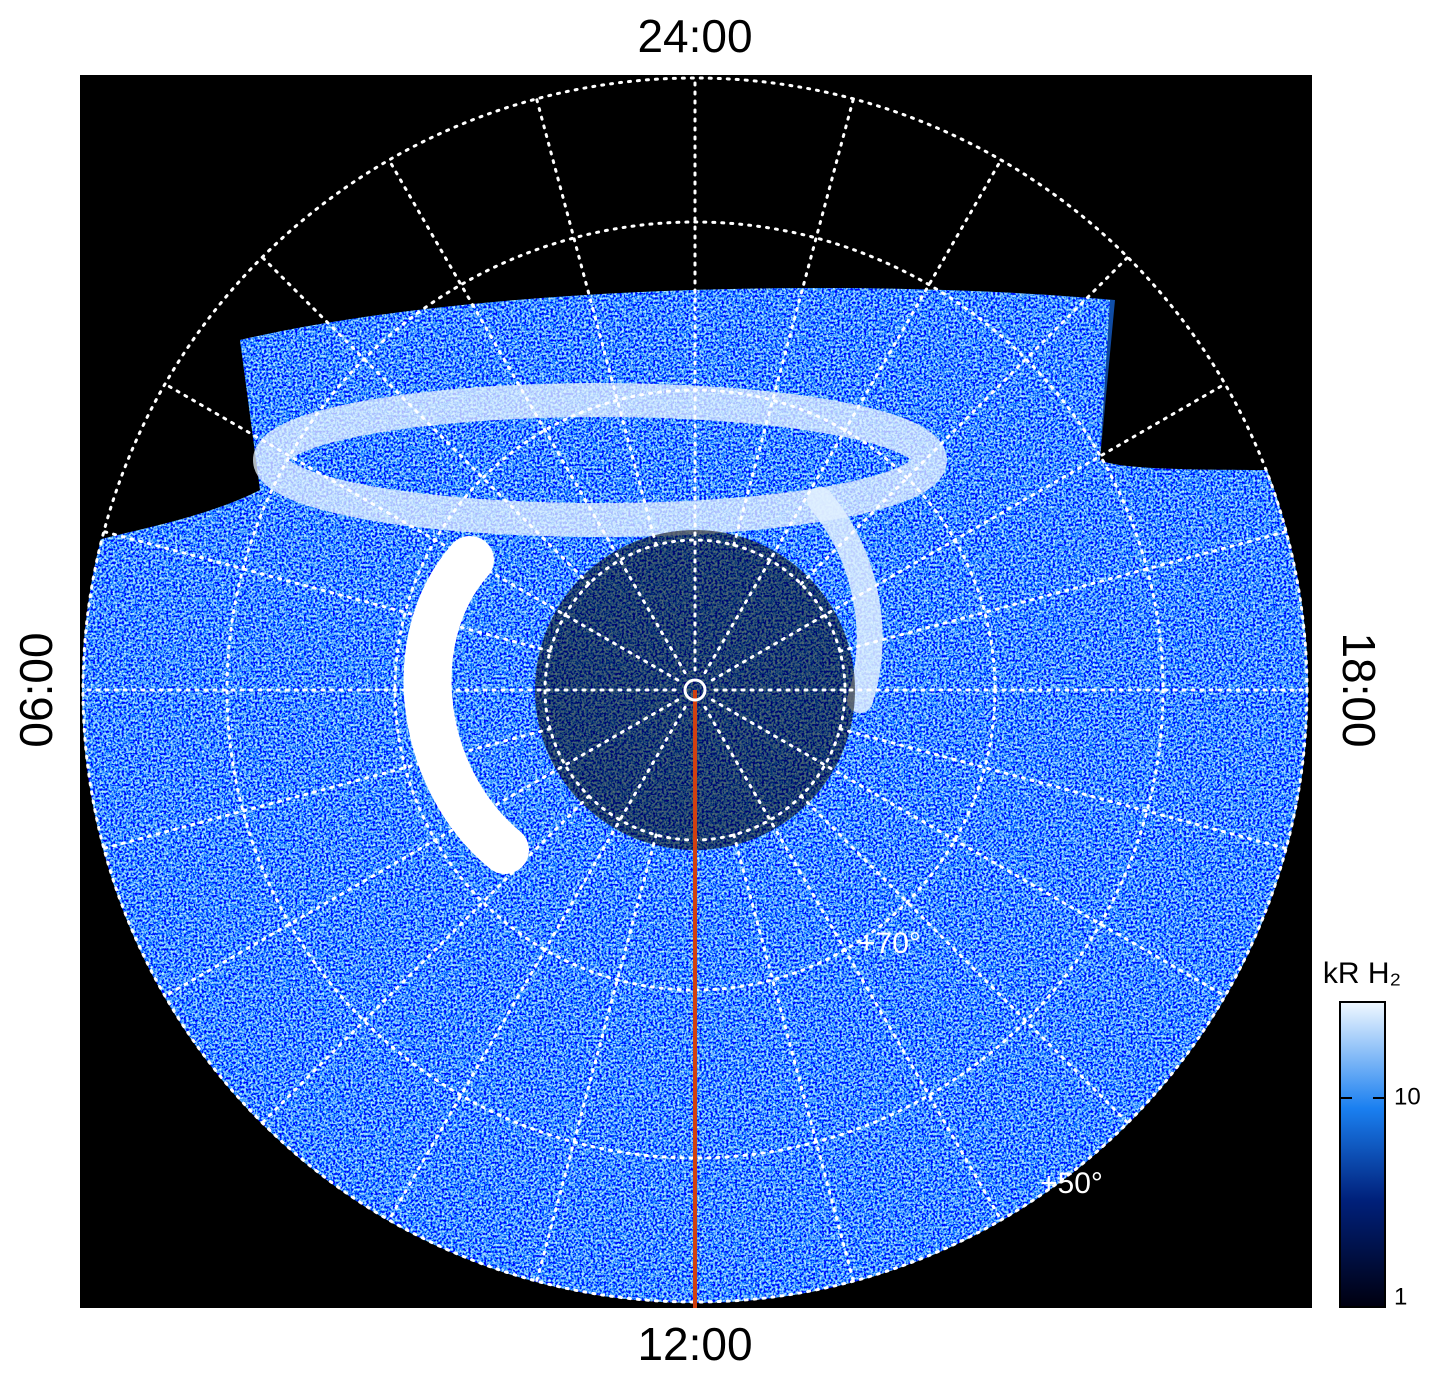 The image size is (1447, 1384). What do you see at coordinates (466, 705) in the screenshot?
I see `dawn-arc` at bounding box center [466, 705].